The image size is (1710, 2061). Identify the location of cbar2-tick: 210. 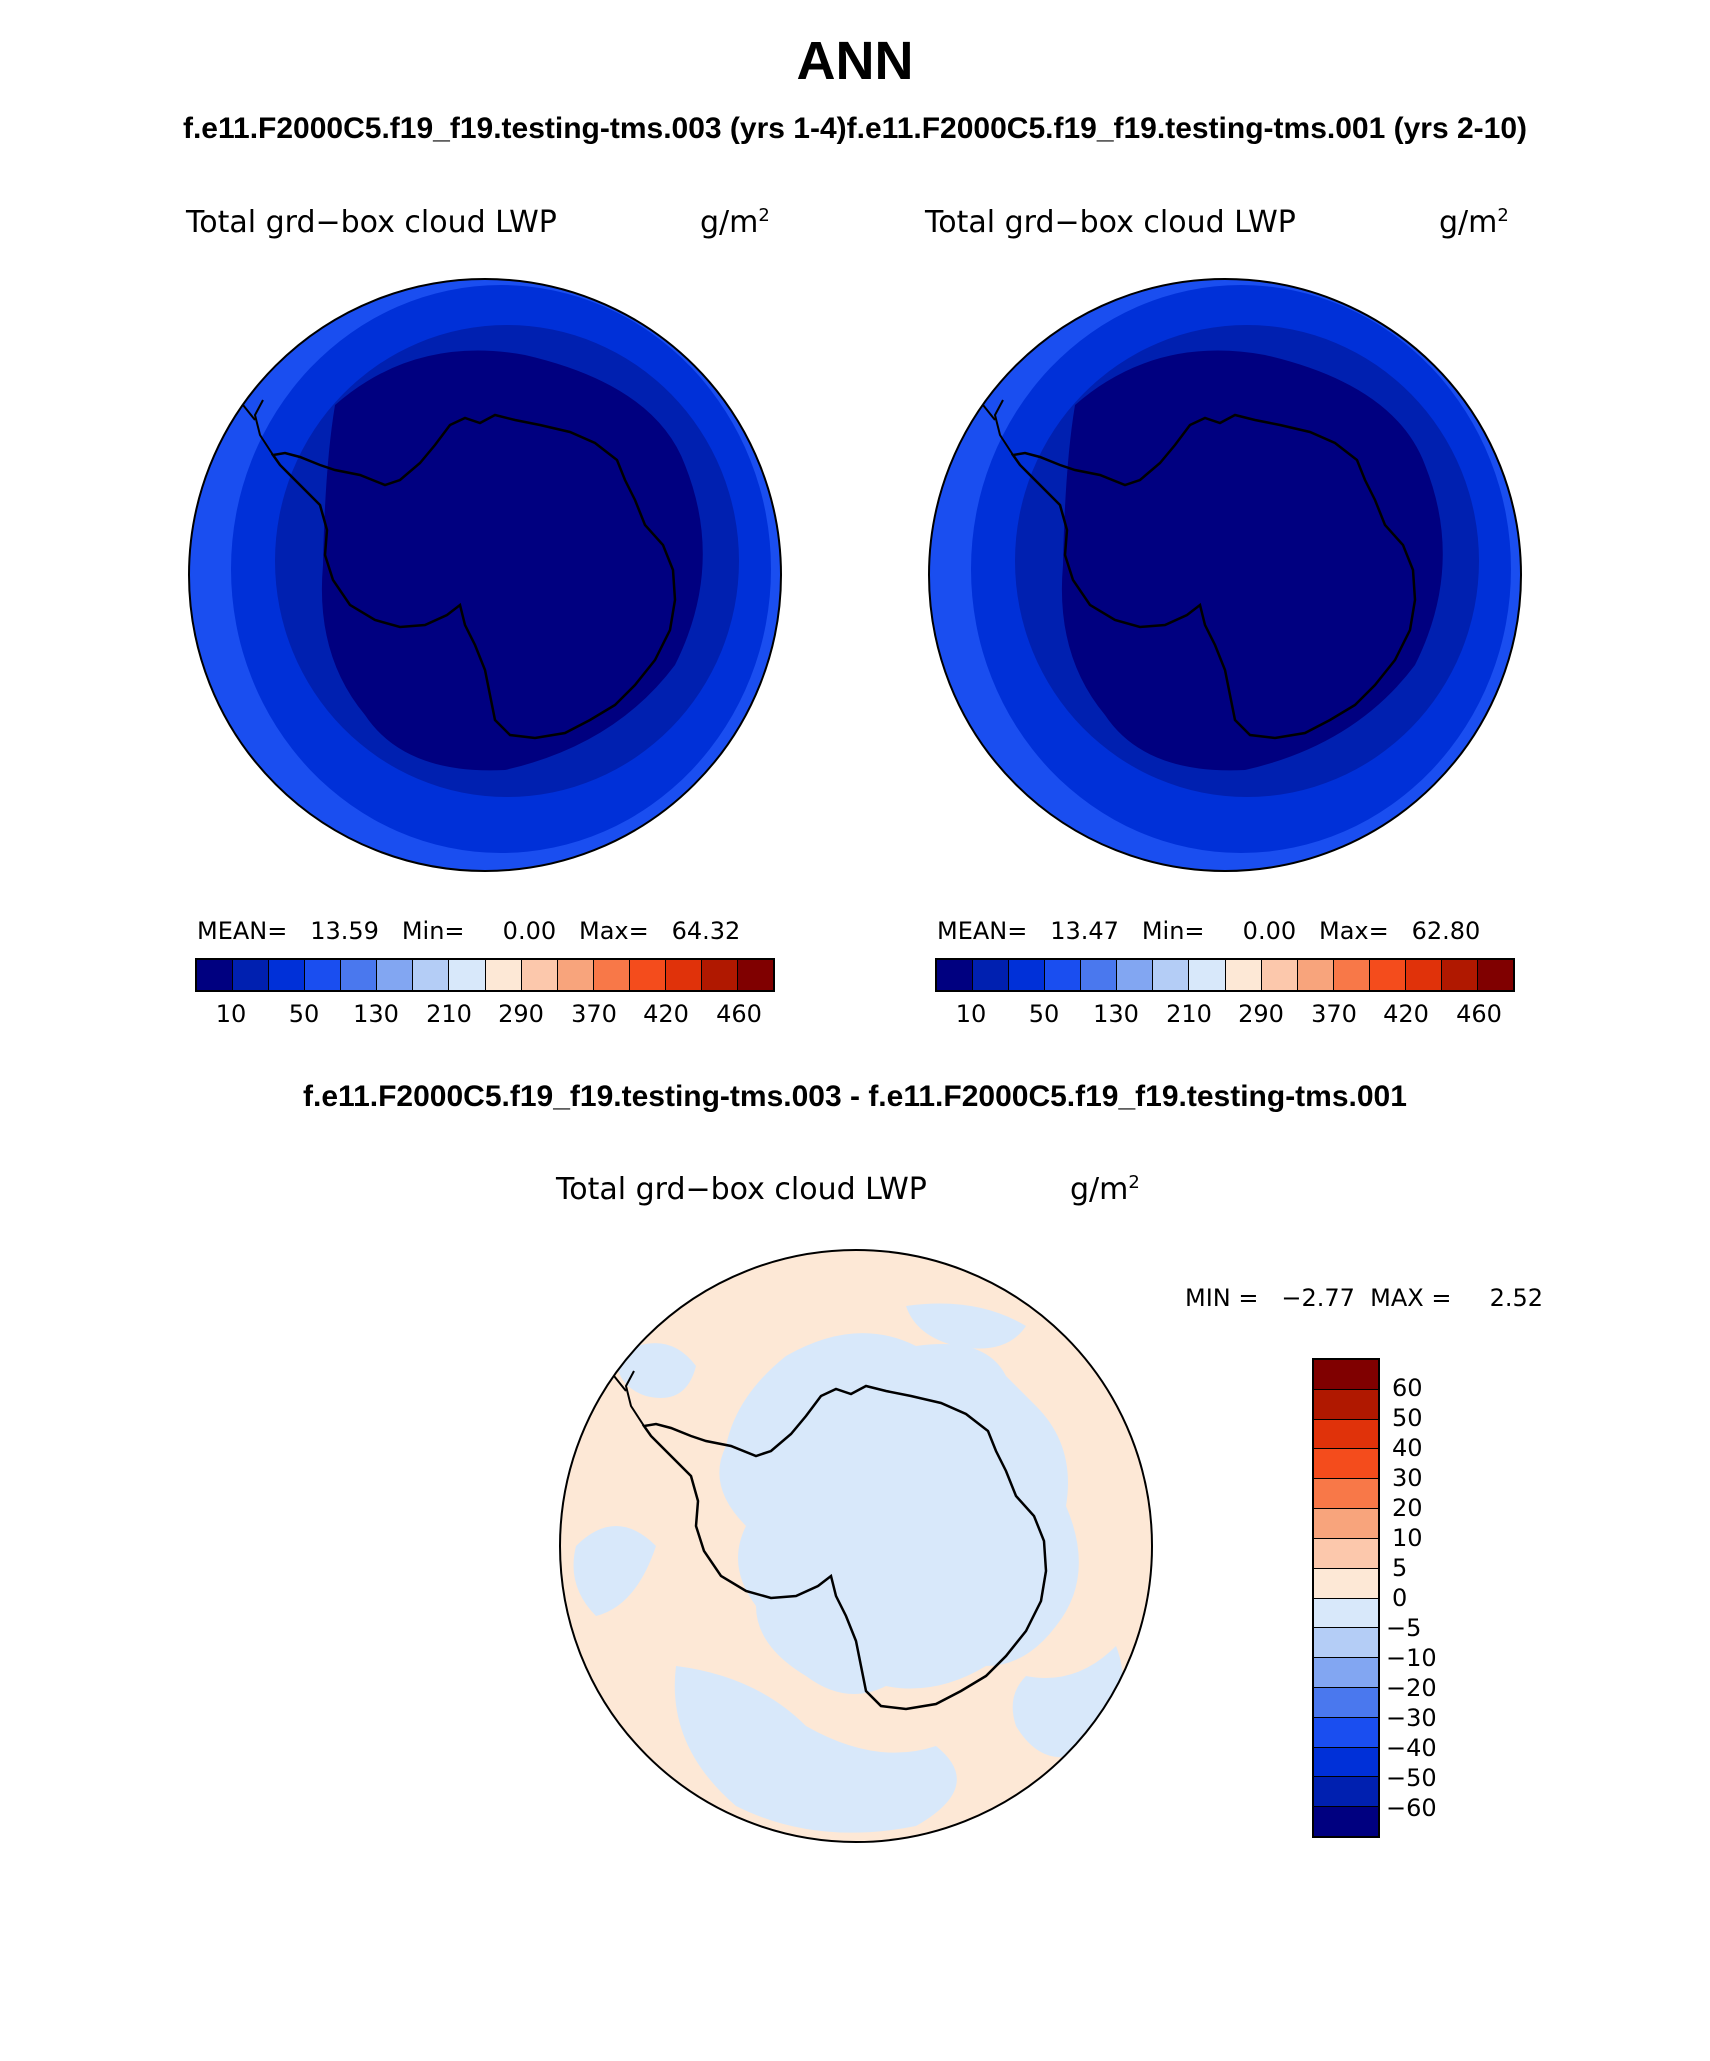
(1189, 1014).